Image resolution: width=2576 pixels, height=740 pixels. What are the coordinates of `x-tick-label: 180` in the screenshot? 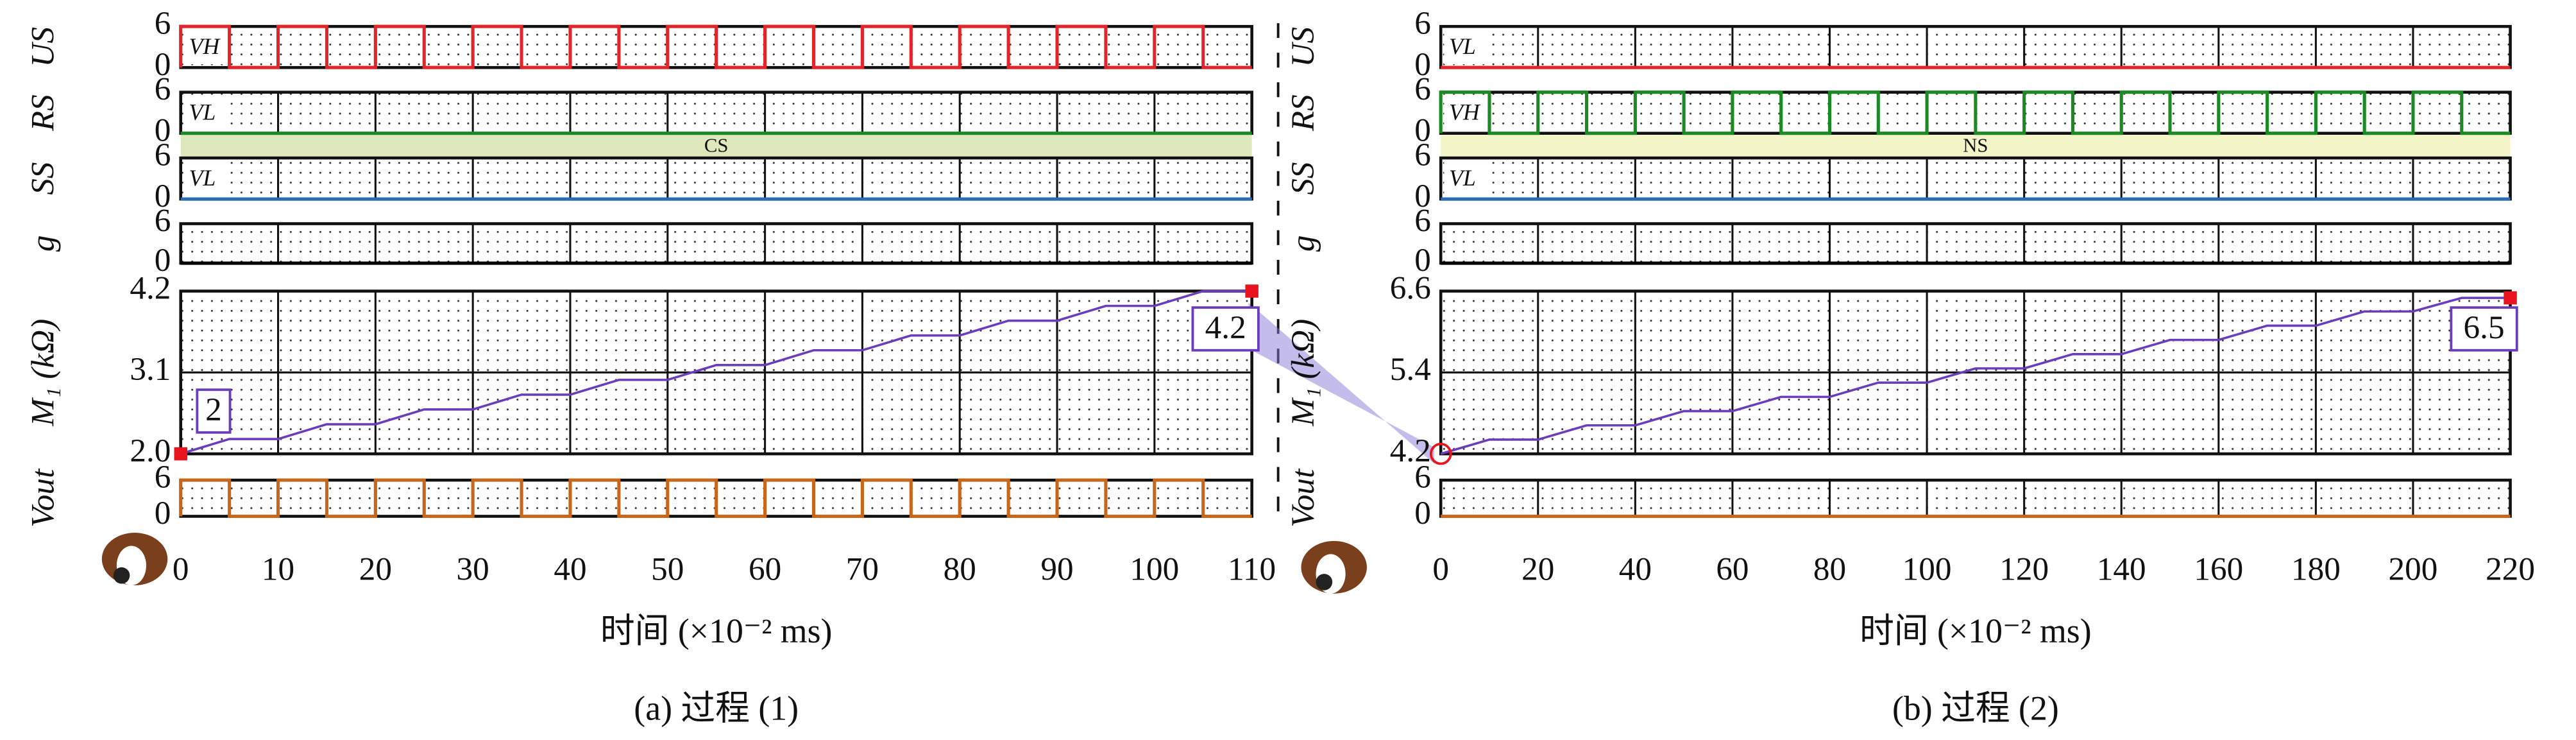 It's located at (2316, 569).